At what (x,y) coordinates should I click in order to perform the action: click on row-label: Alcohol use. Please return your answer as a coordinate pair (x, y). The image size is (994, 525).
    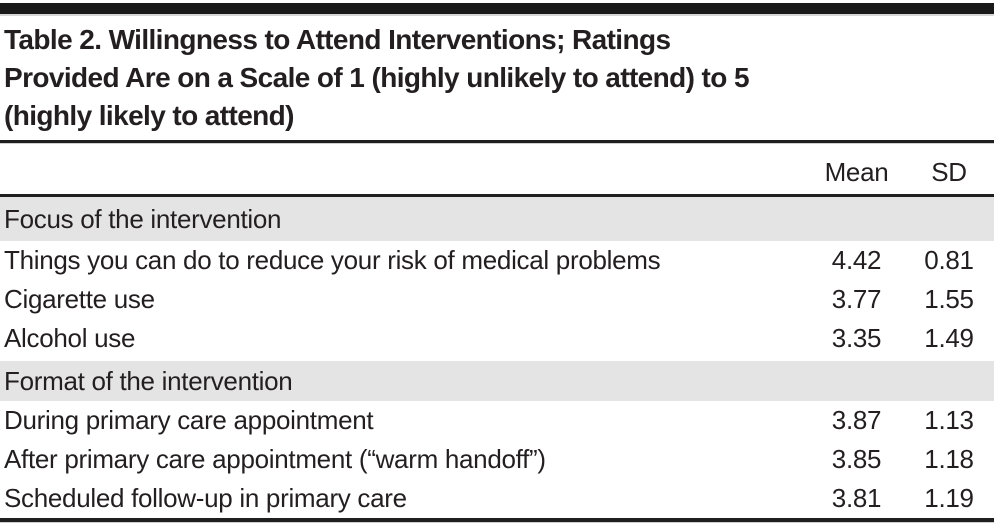
    Looking at the image, I should click on (70, 338).